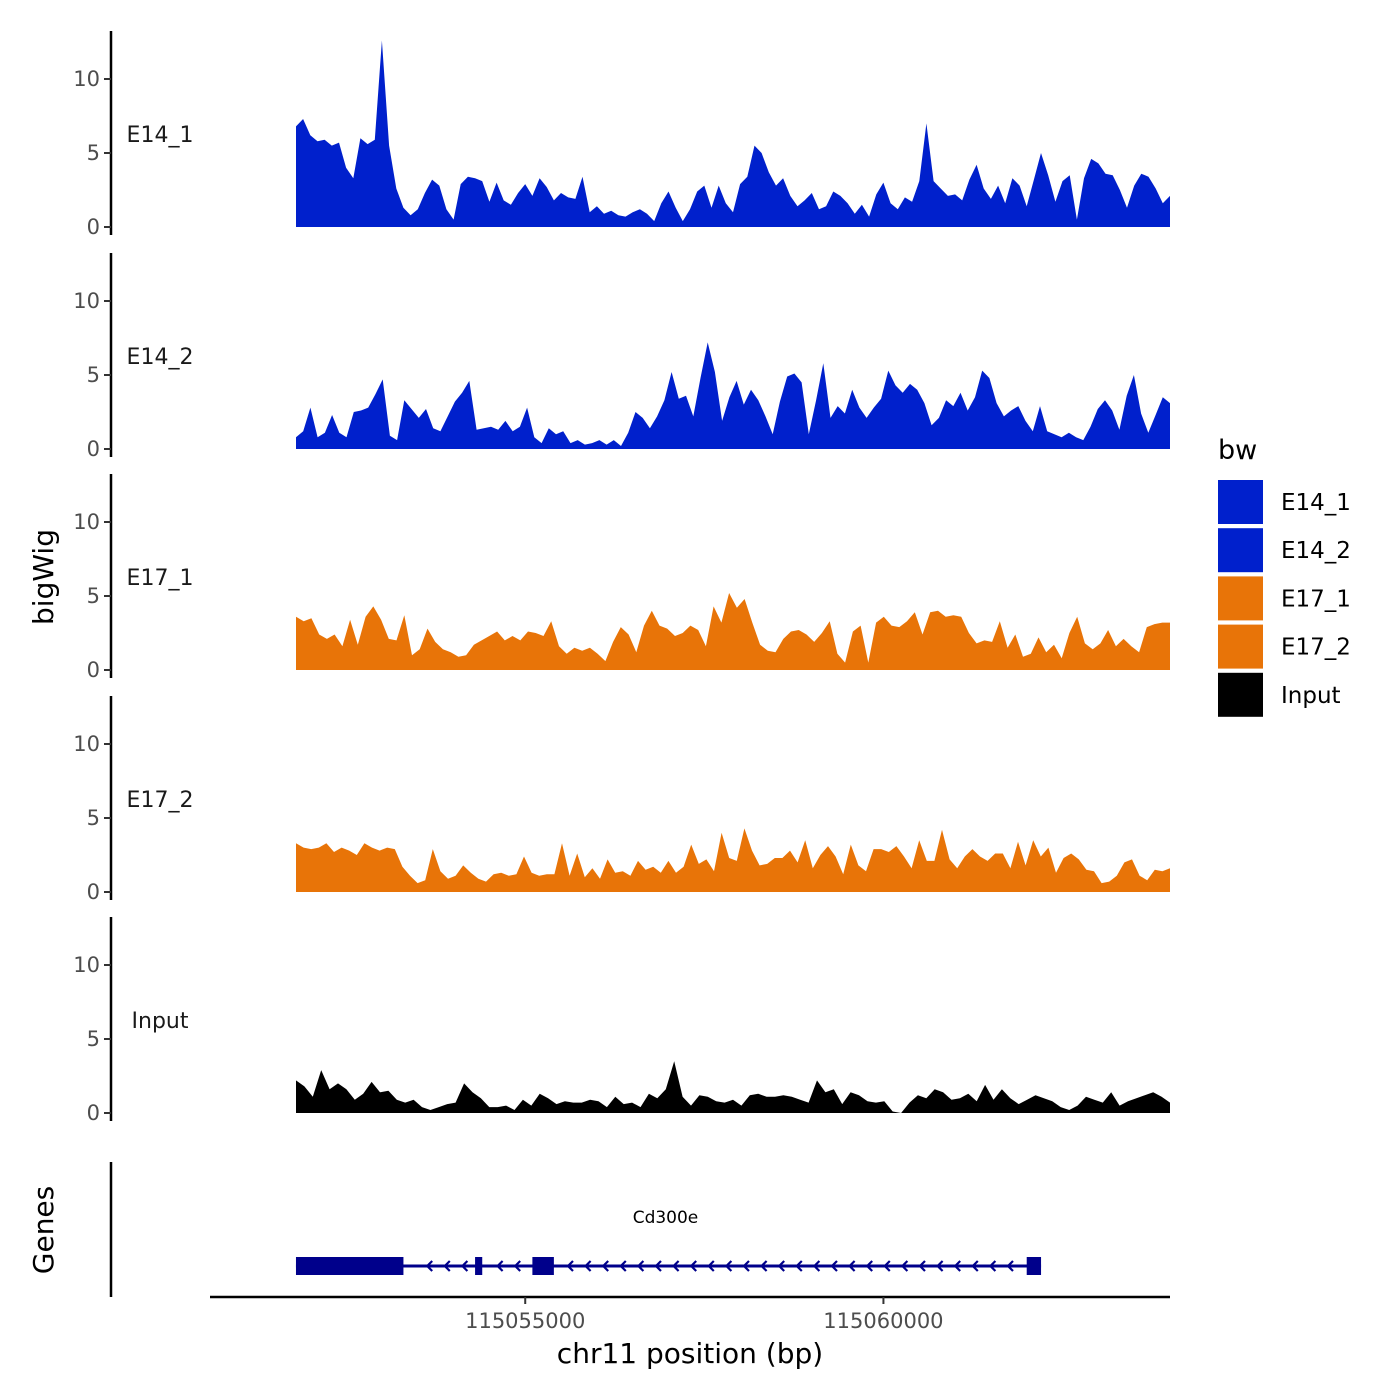  I want to click on track-Input: 0 5 10 Input, so click(621, 1021).